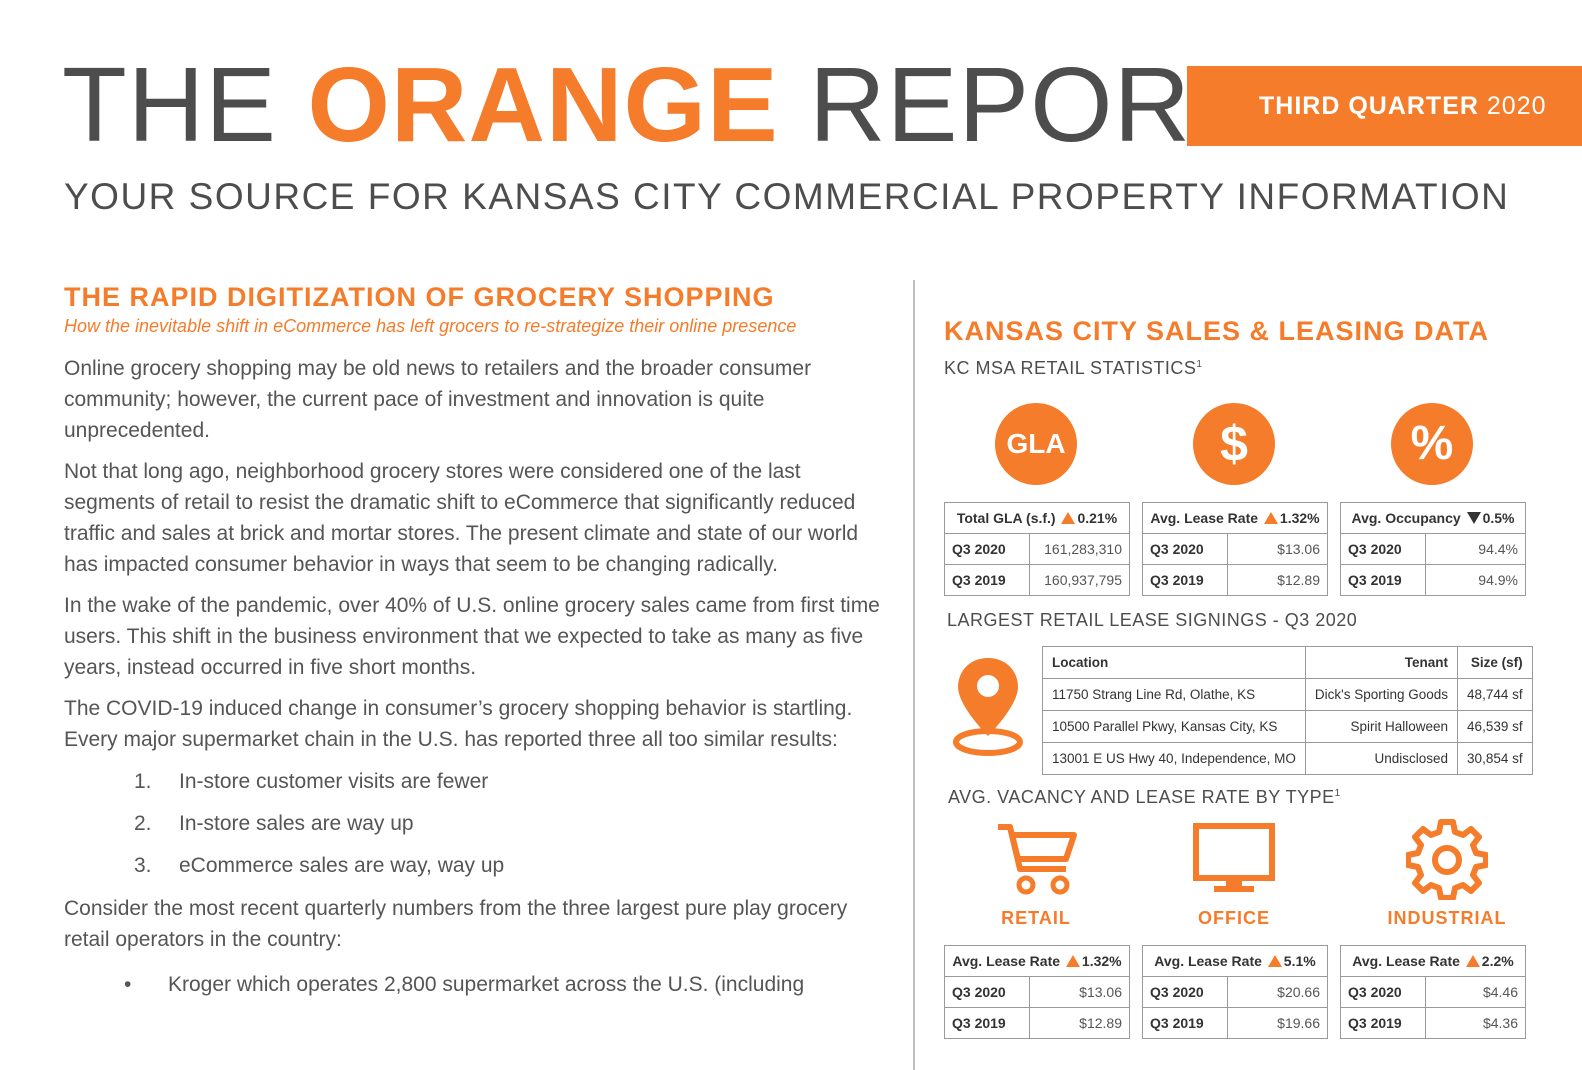 The image size is (1582, 1070). I want to click on table-row: Q3 2019 $12.89, so click(1037, 1023).